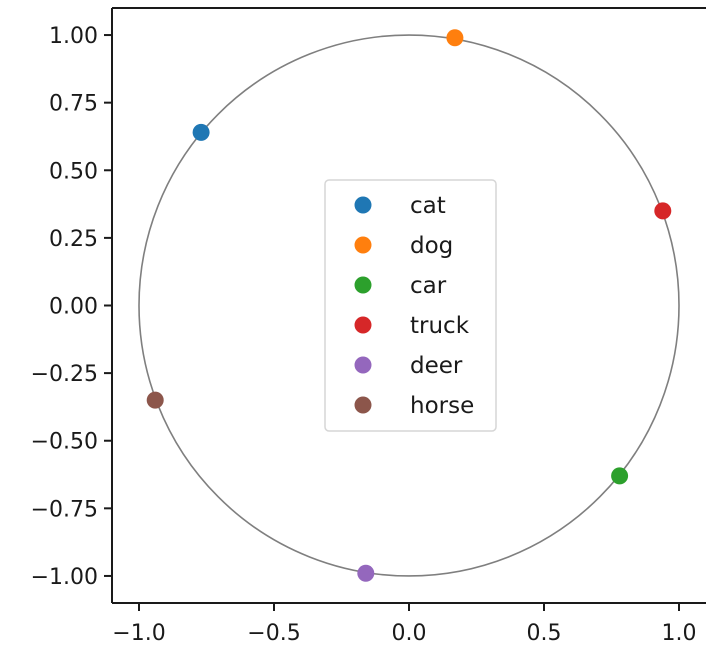  What do you see at coordinates (363, 325) in the screenshot?
I see `legend-marker-truck` at bounding box center [363, 325].